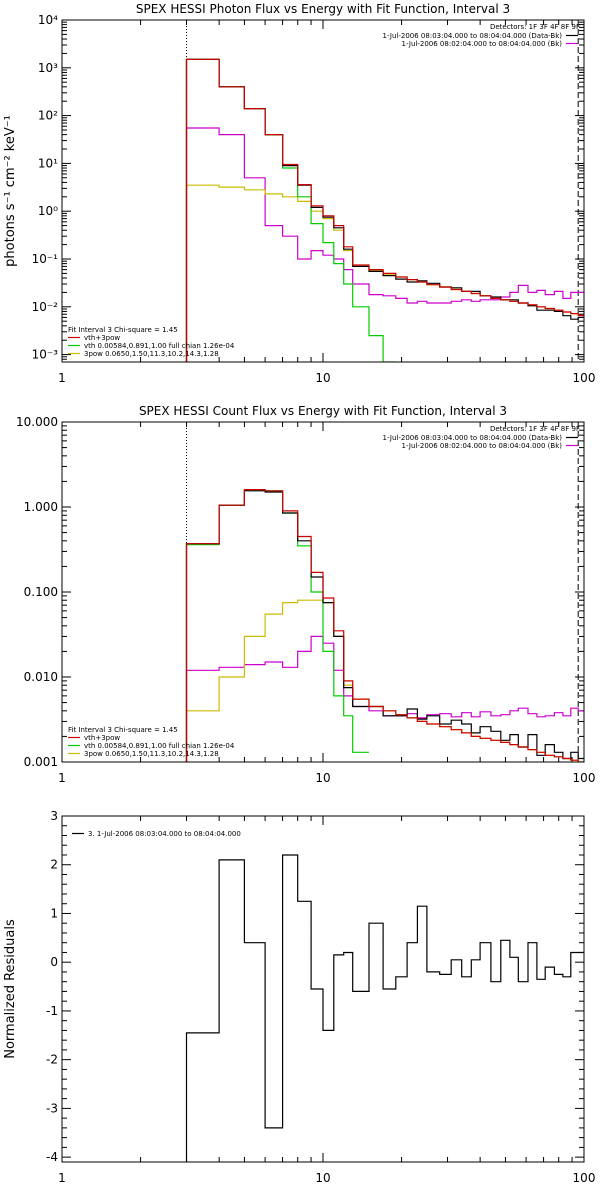 The image size is (600, 1200). What do you see at coordinates (48, 20) in the screenshot?
I see `y-tick-label: 10⁴` at bounding box center [48, 20].